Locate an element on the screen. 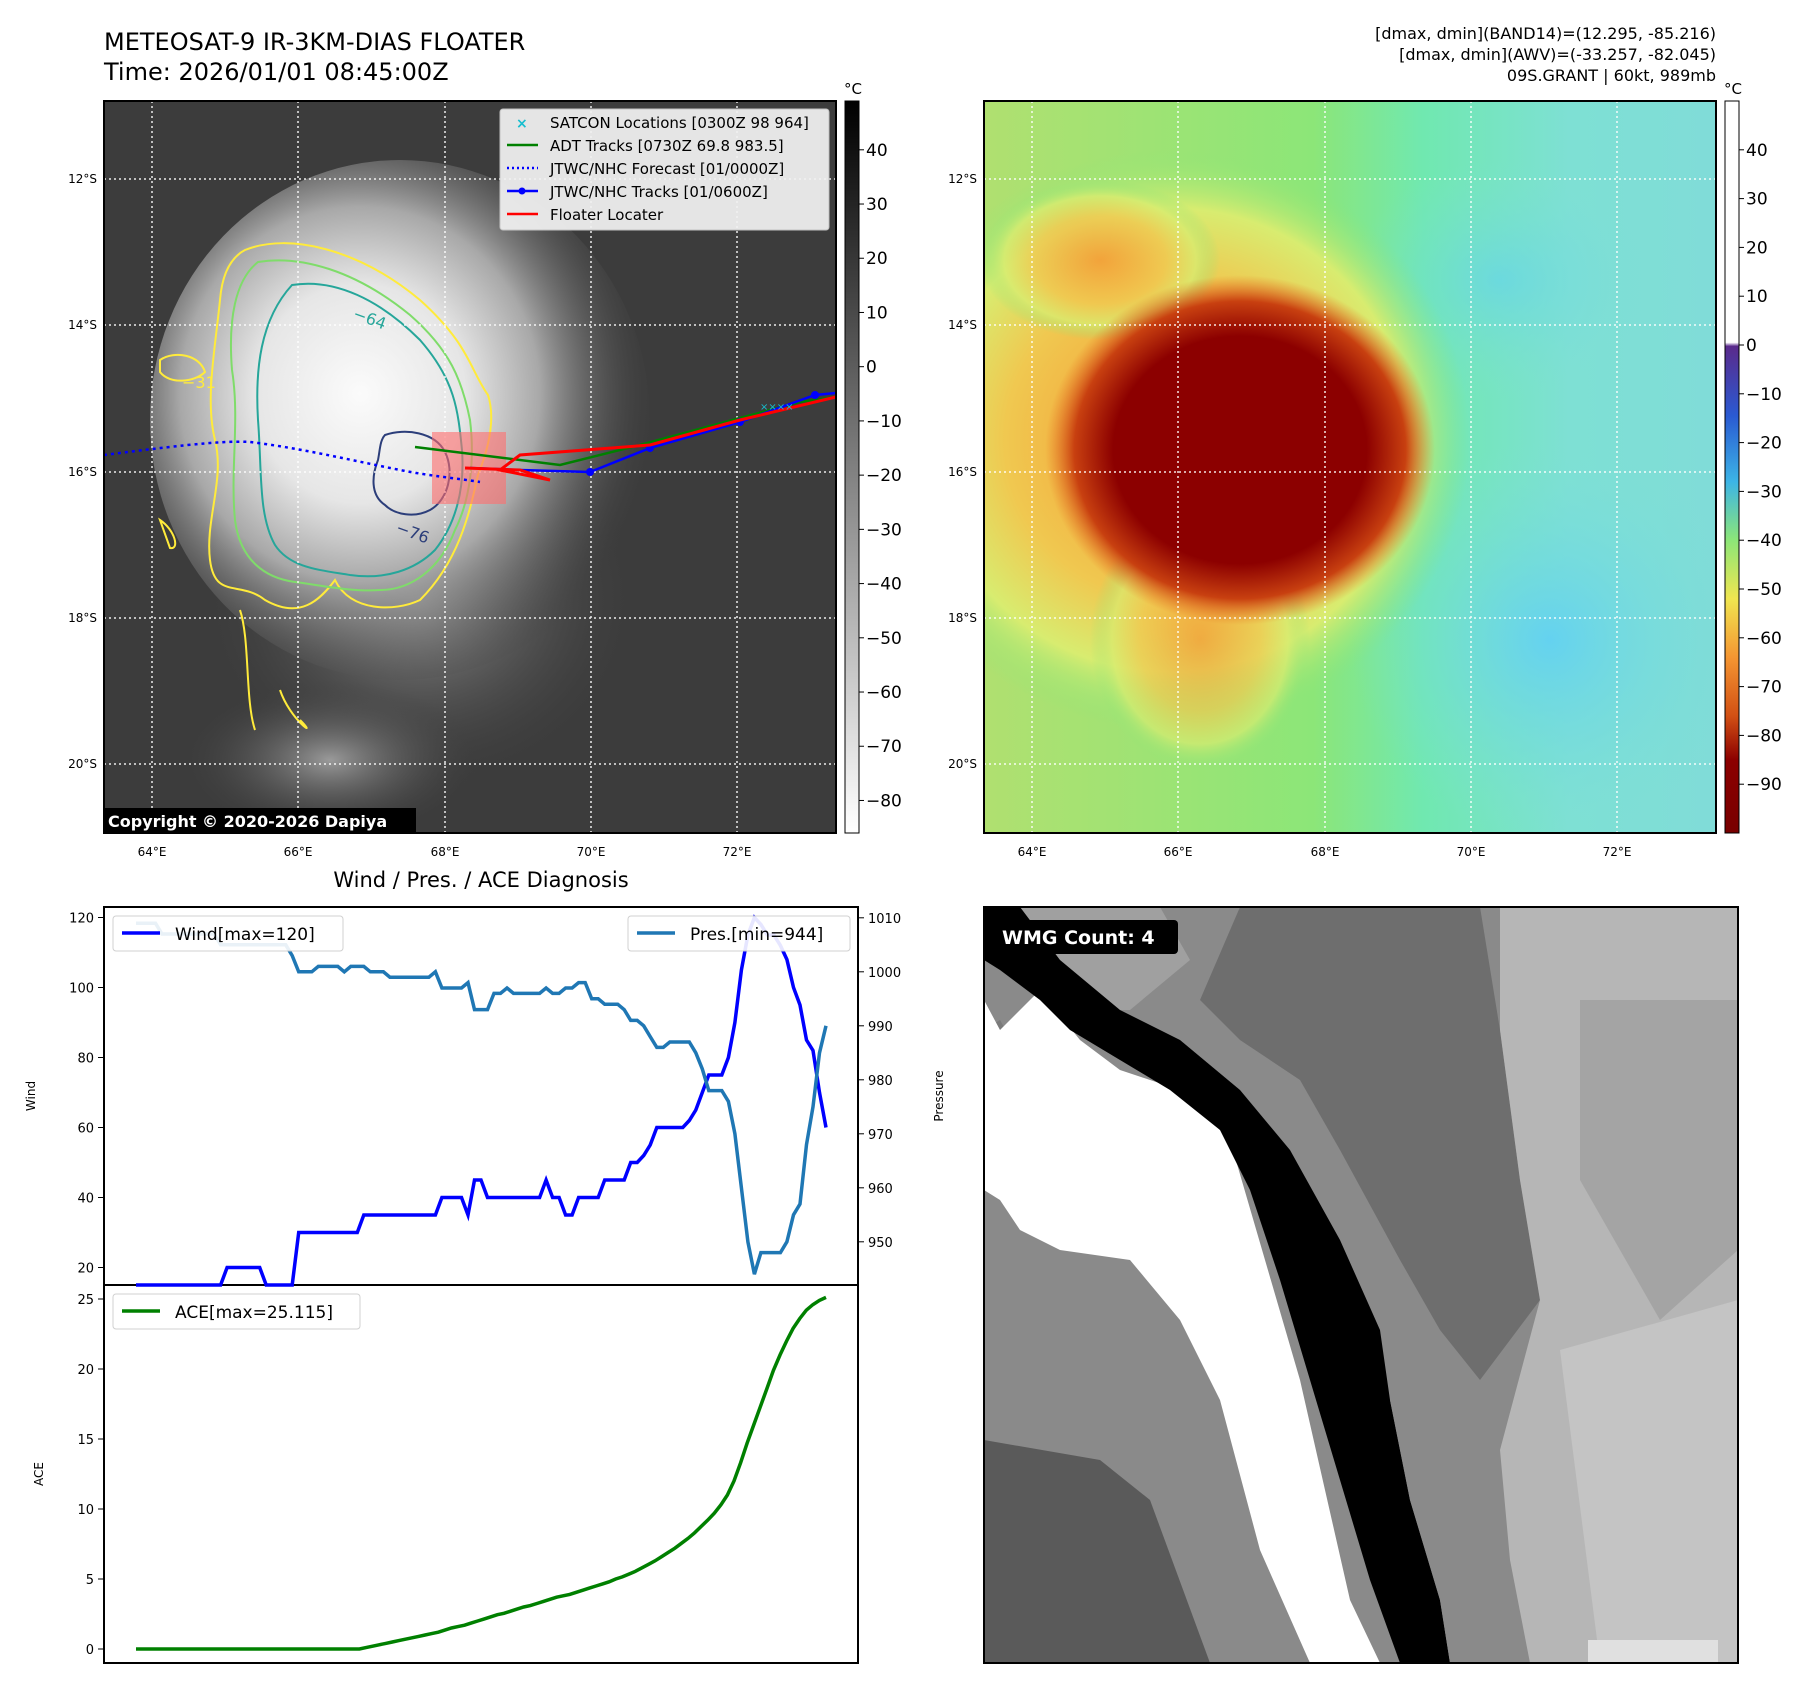  y-tick-label: 10 is located at coordinates (85, 1510).